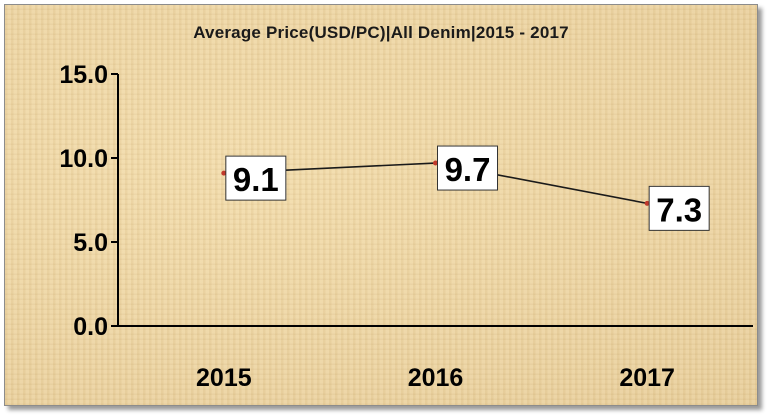  What do you see at coordinates (647, 378) in the screenshot?
I see `x-tick-label: 2017` at bounding box center [647, 378].